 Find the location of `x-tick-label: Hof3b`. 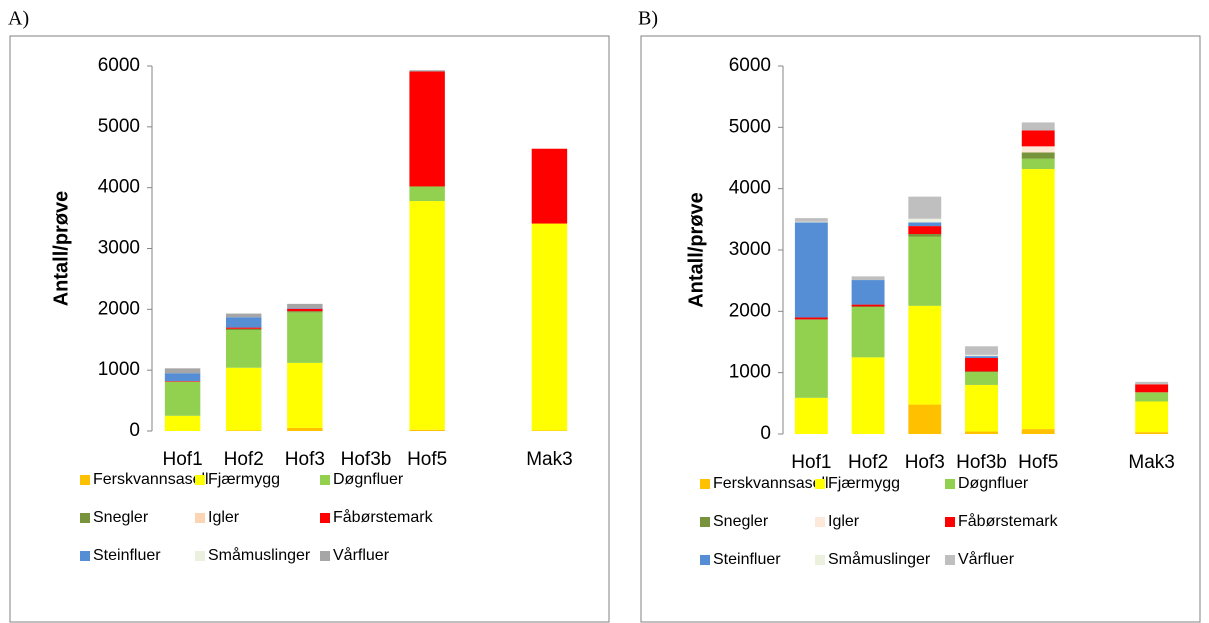

x-tick-label: Hof3b is located at coordinates (981, 462).